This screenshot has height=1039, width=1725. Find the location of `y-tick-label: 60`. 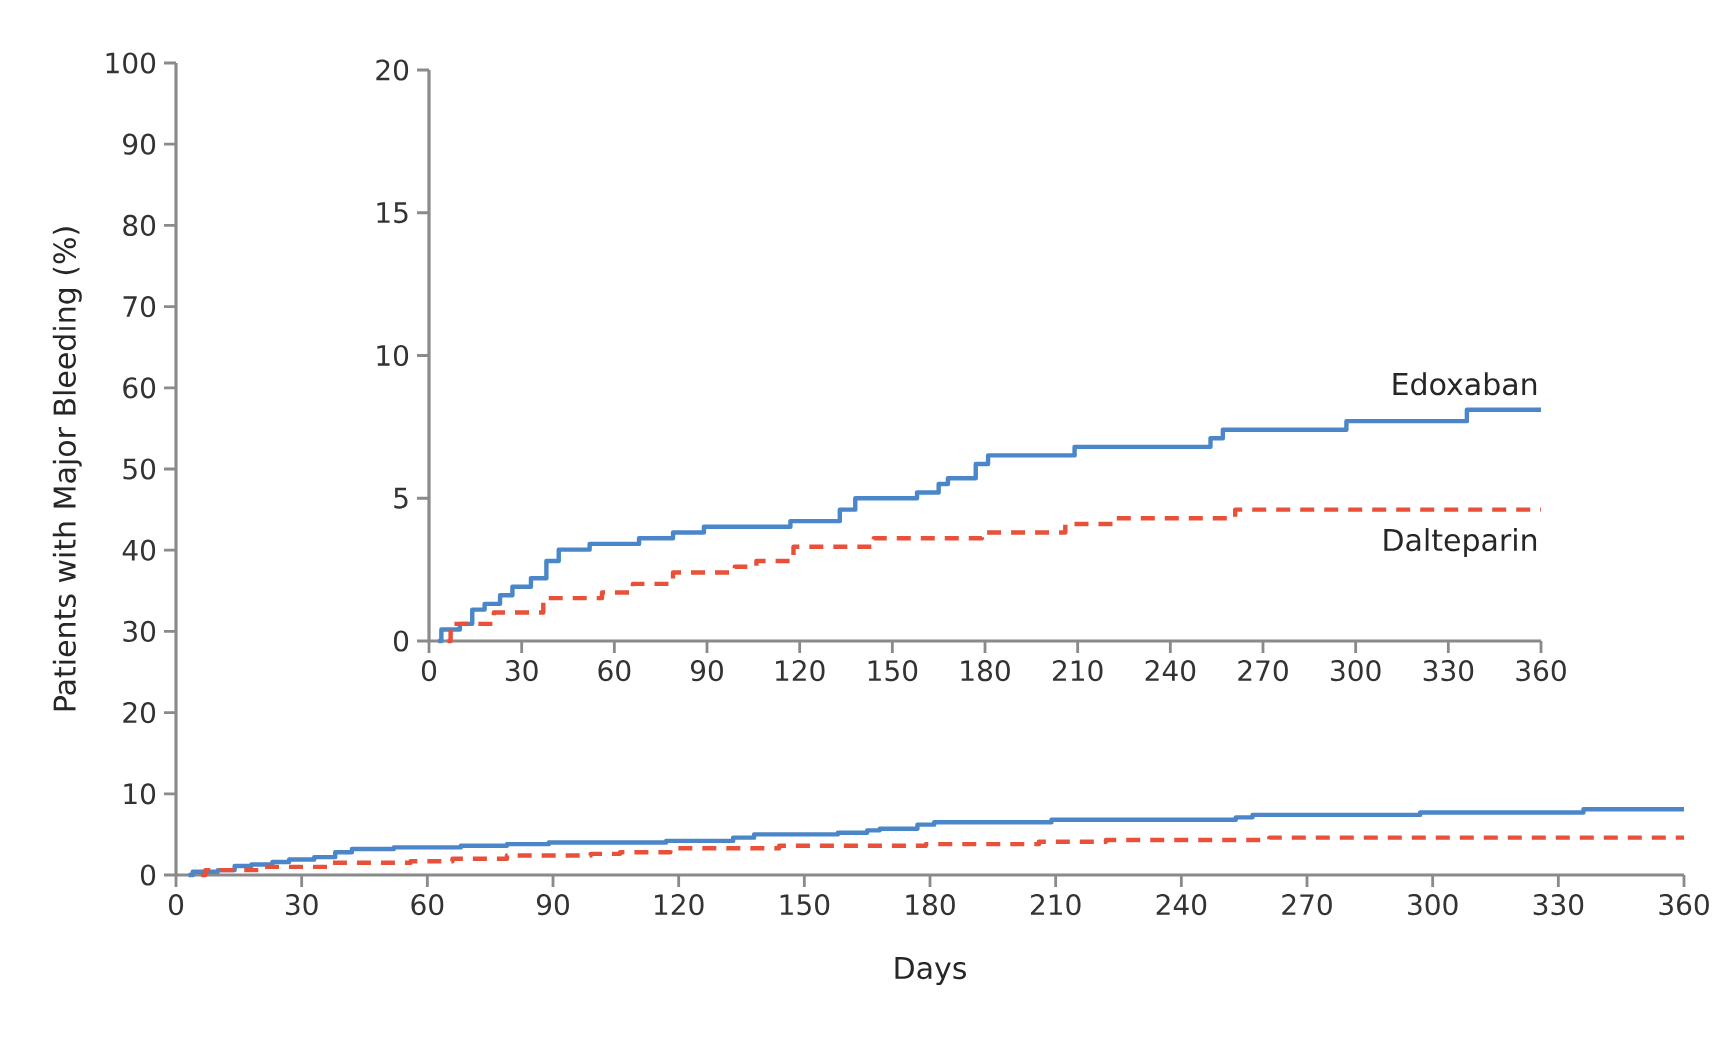

y-tick-label: 60 is located at coordinates (139, 388).